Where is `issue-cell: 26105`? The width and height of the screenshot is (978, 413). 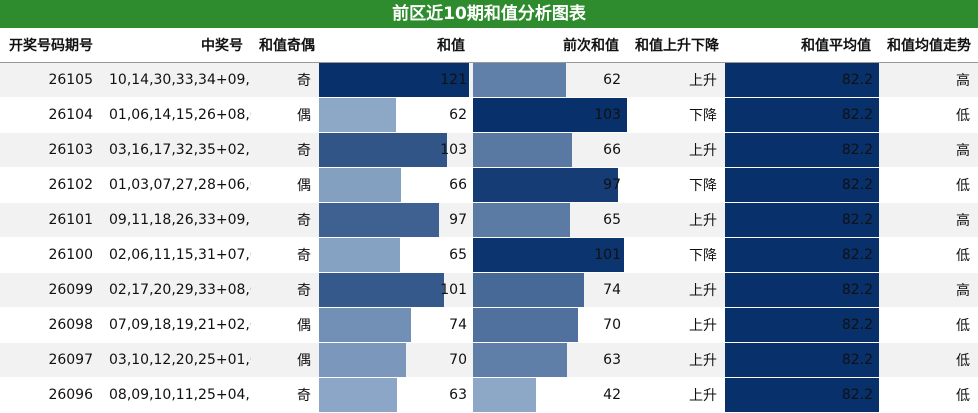 issue-cell: 26105 is located at coordinates (50, 80).